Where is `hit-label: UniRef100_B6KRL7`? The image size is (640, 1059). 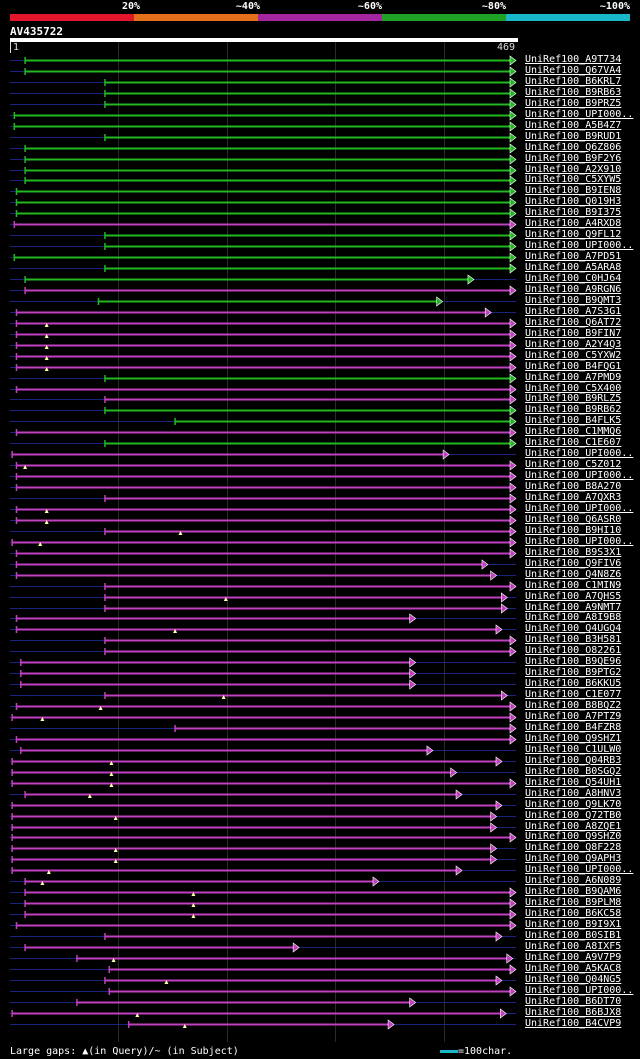 hit-label: UniRef100_B6KRL7 is located at coordinates (573, 81).